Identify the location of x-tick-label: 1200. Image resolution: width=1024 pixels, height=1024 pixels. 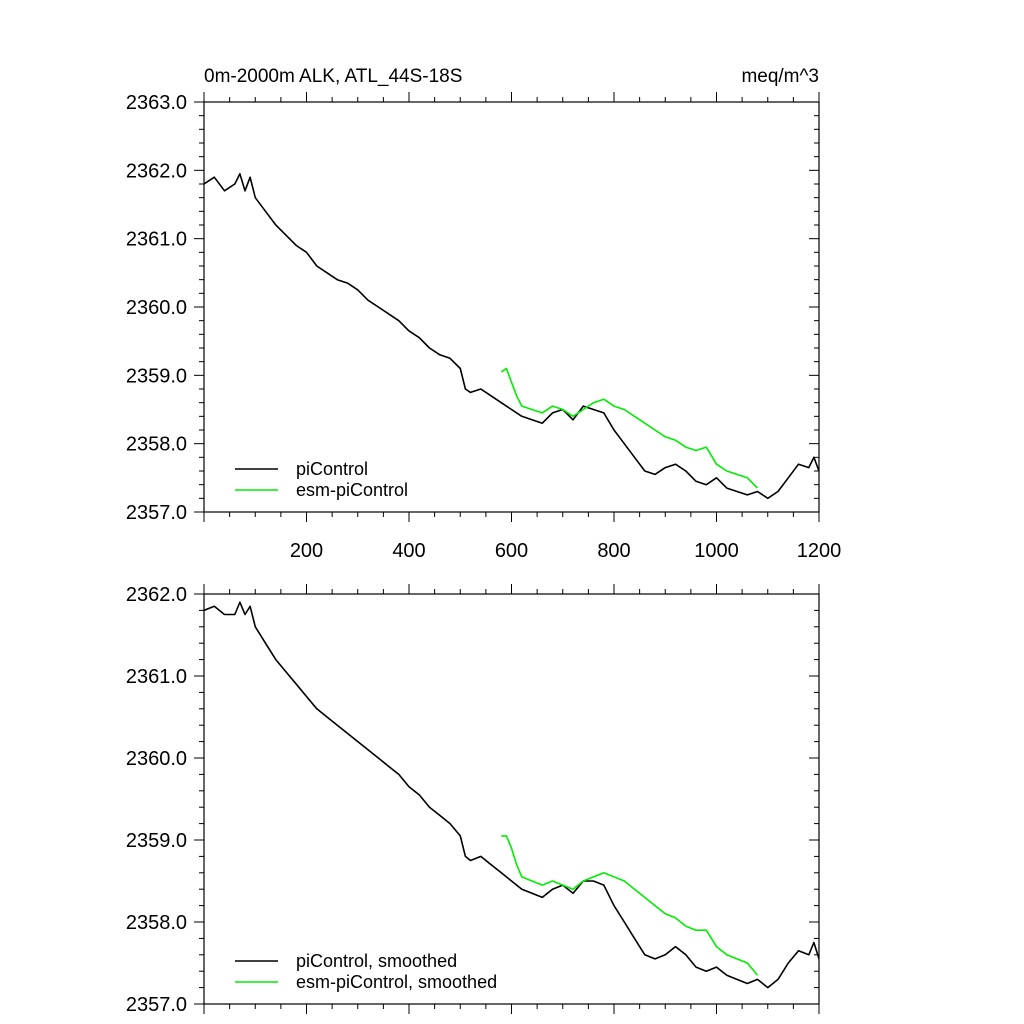
(819, 551).